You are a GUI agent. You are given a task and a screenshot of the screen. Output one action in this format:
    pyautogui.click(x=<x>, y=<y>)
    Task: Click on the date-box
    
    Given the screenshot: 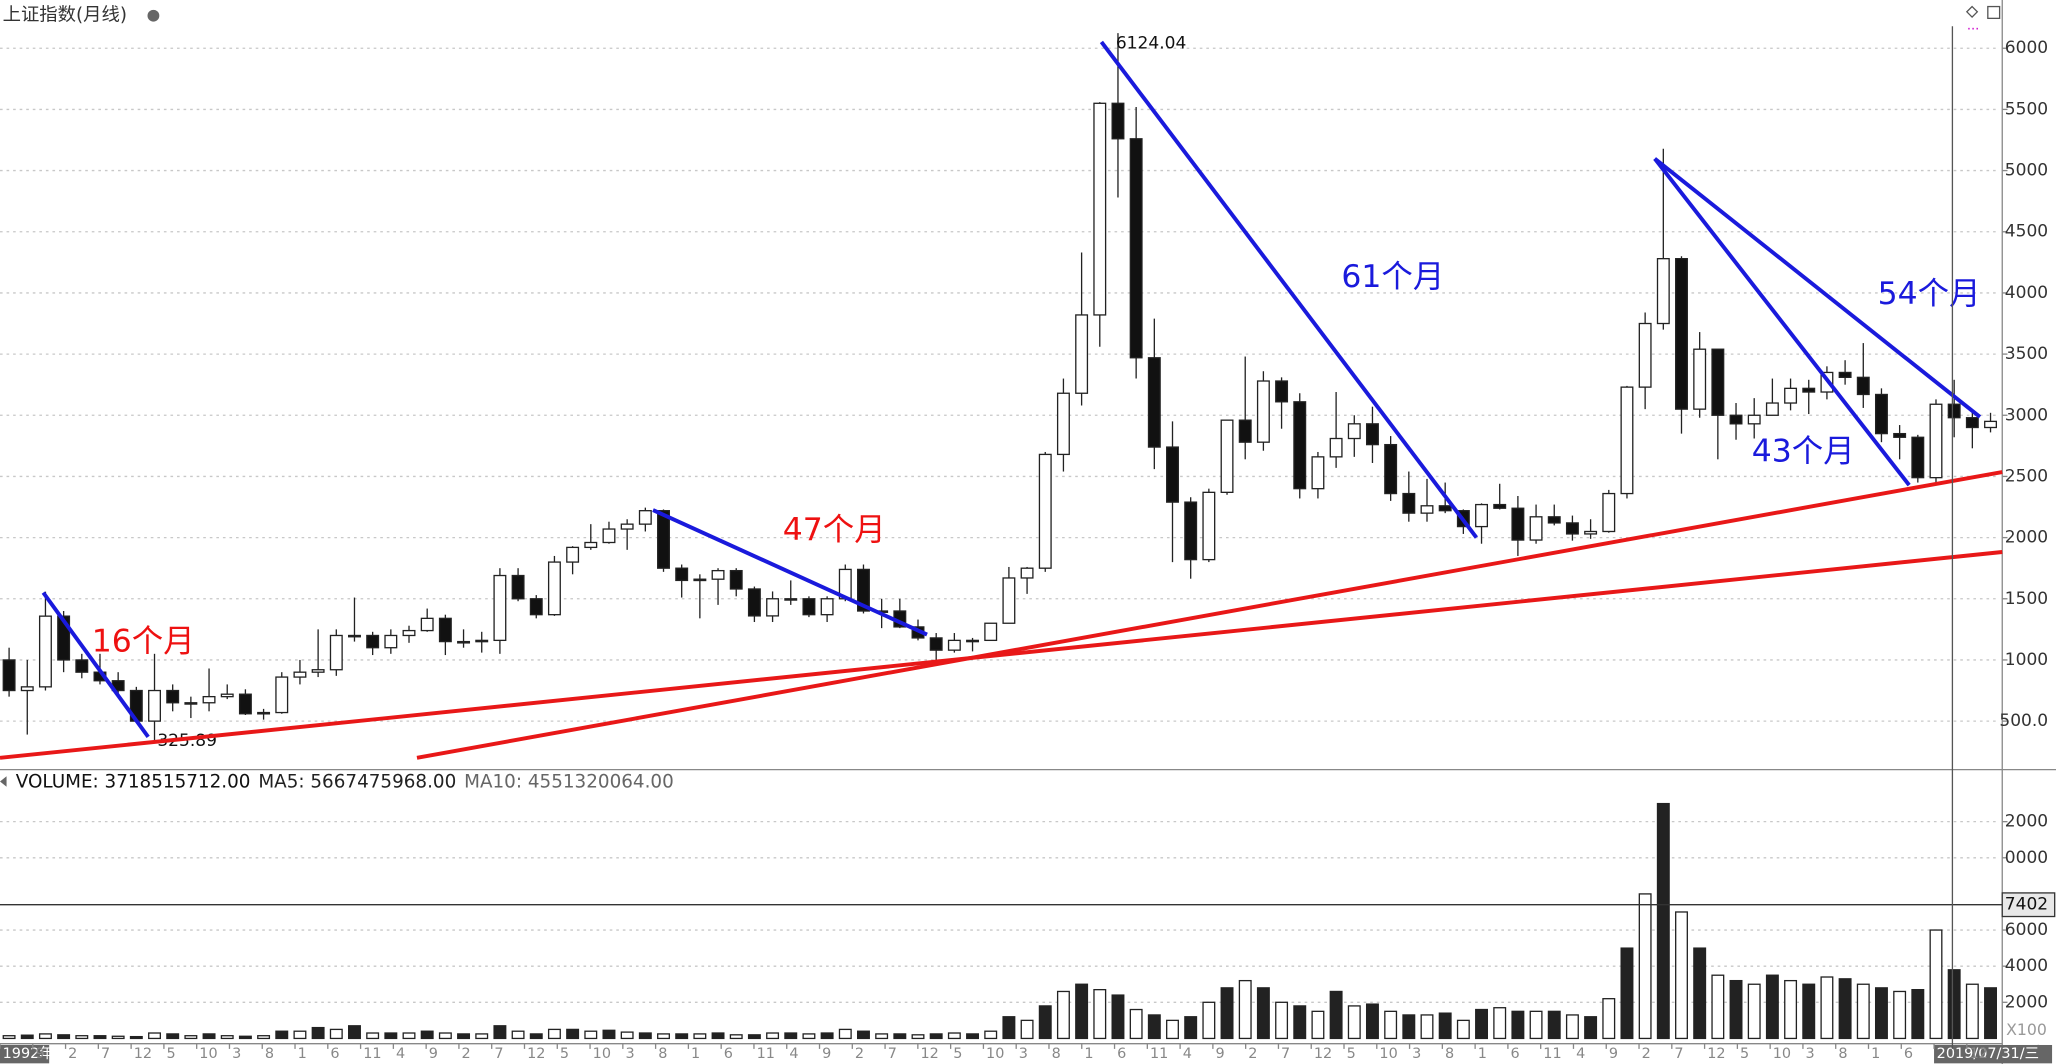 What is the action you would take?
    pyautogui.click(x=1993, y=1054)
    